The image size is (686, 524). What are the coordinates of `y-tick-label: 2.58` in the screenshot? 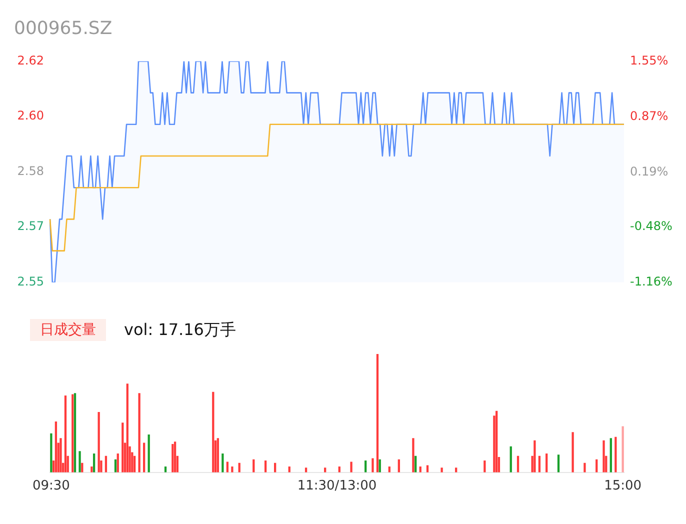 It's located at (30, 171).